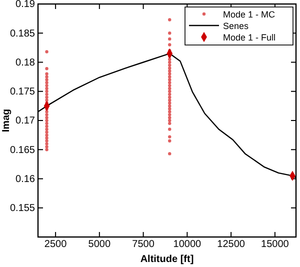 Image resolution: width=300 pixels, height=267 pixels. What do you see at coordinates (143, 244) in the screenshot?
I see `x-tick-label: 7500` at bounding box center [143, 244].